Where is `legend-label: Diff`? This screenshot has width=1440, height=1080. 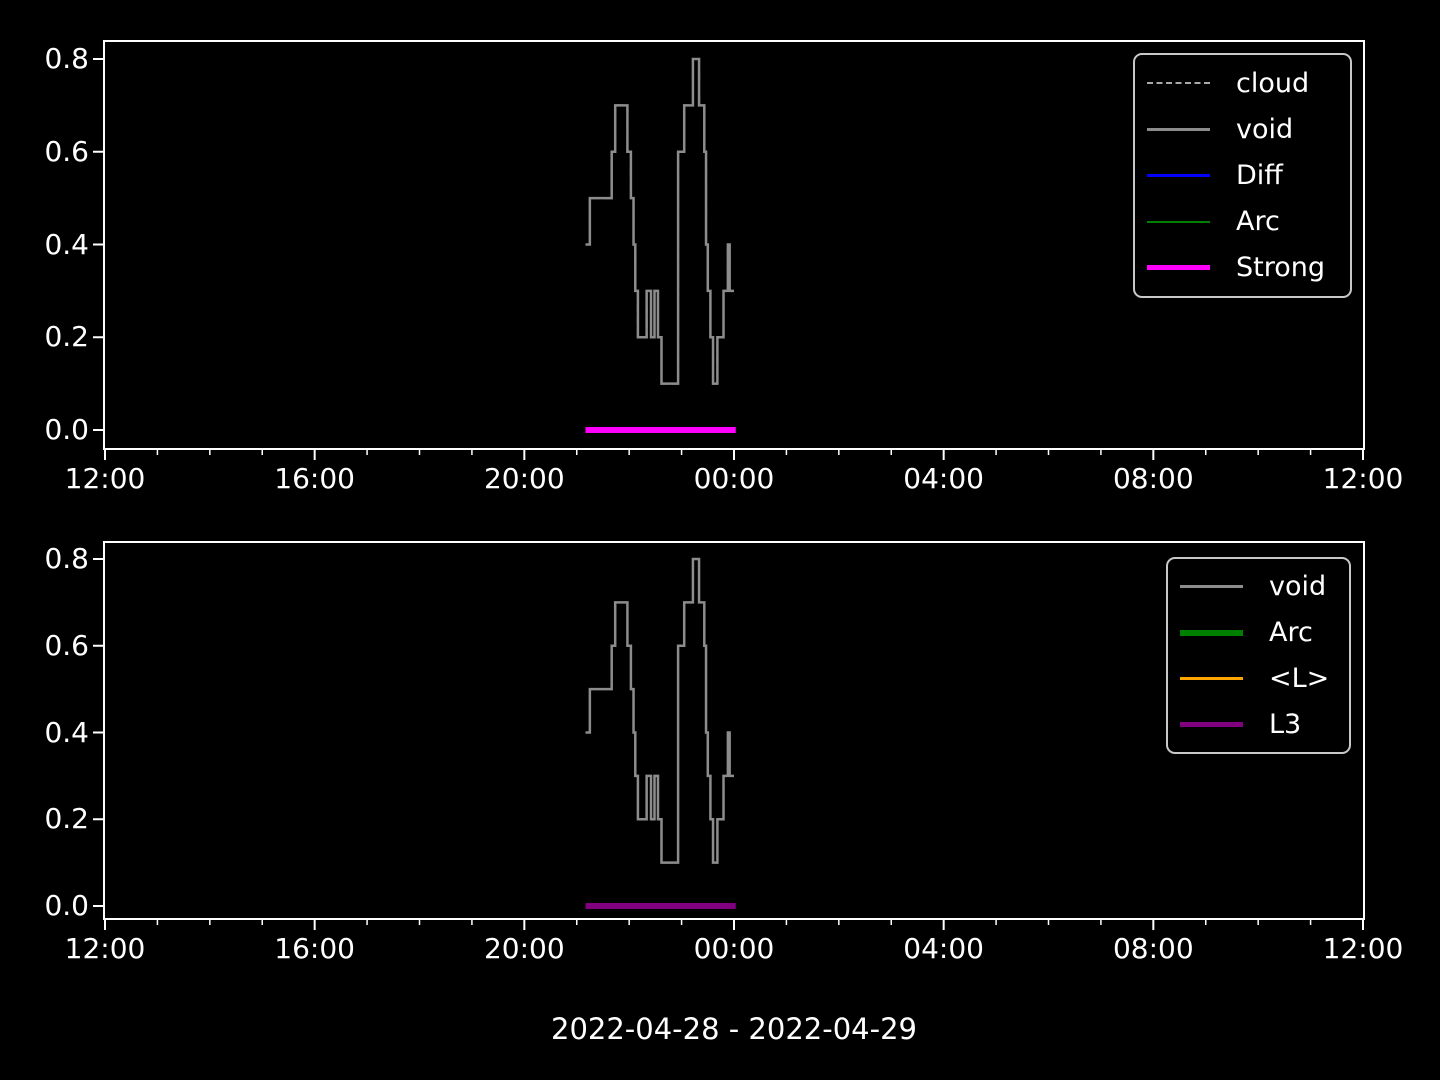 legend-label: Diff is located at coordinates (1259, 175).